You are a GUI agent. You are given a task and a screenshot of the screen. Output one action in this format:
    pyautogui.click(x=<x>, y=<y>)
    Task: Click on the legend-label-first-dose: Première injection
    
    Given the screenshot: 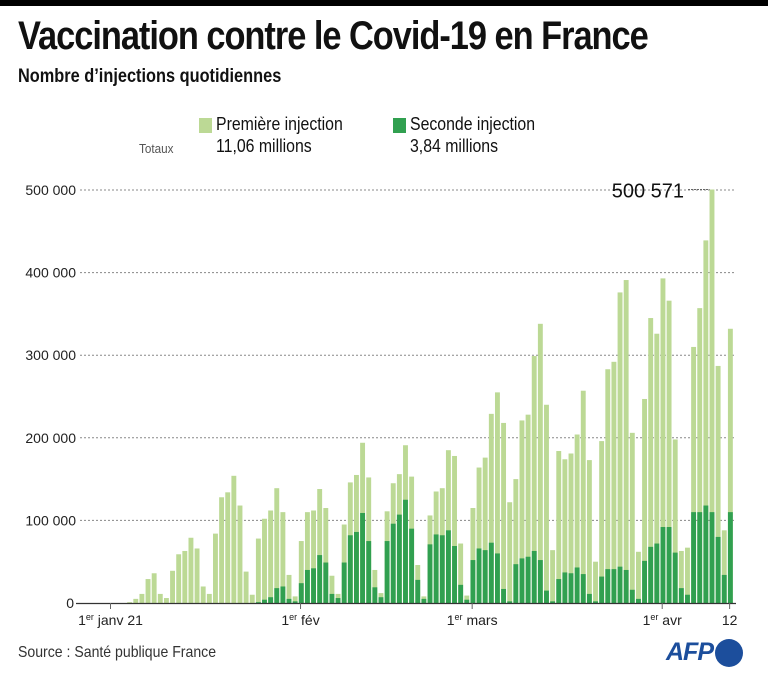 What is the action you would take?
    pyautogui.click(x=279, y=124)
    